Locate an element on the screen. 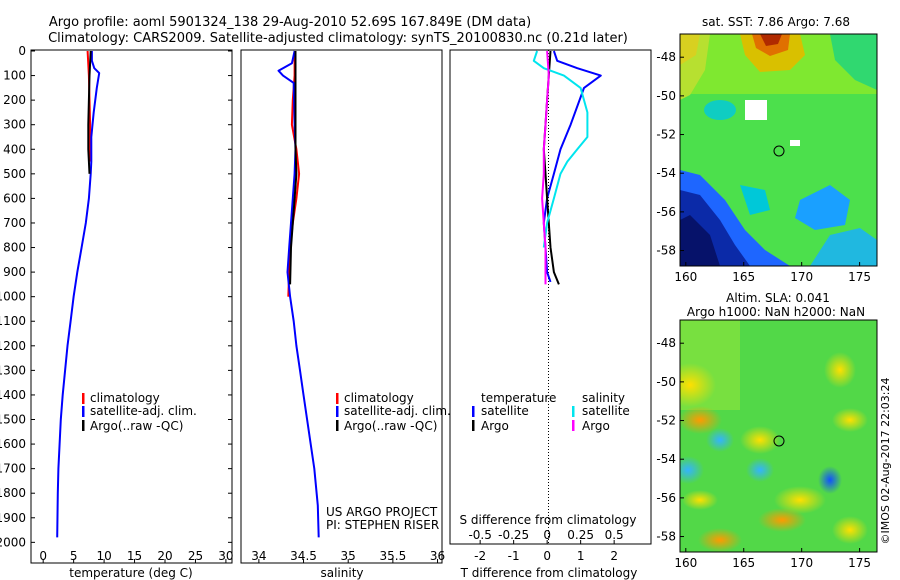  sst-map-axis-ticks: 160 165 170 175 -48 -50 -52 -54 -56 -58 is located at coordinates (763, 167).